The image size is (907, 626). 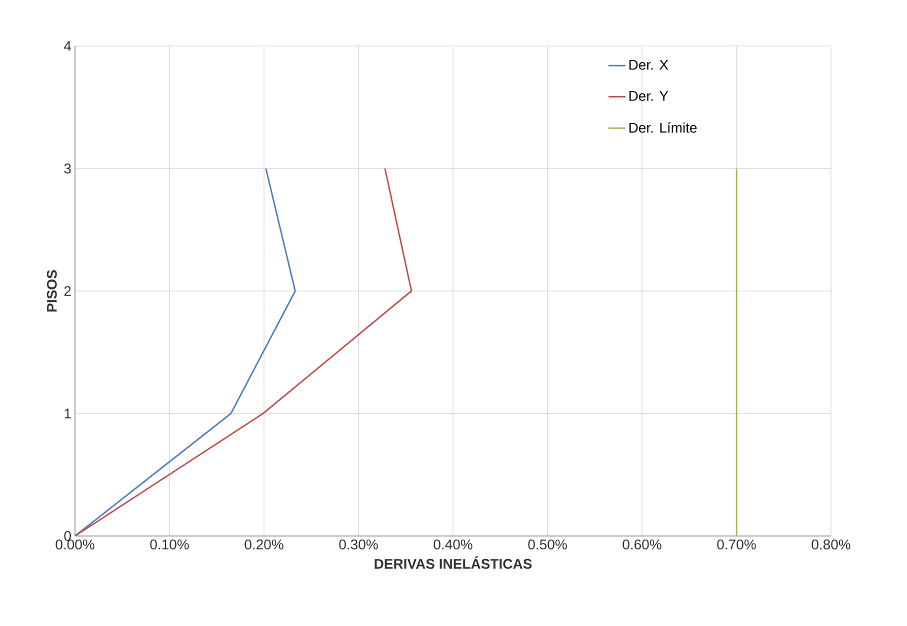 I want to click on y-tick-label: 3, so click(x=67, y=169).